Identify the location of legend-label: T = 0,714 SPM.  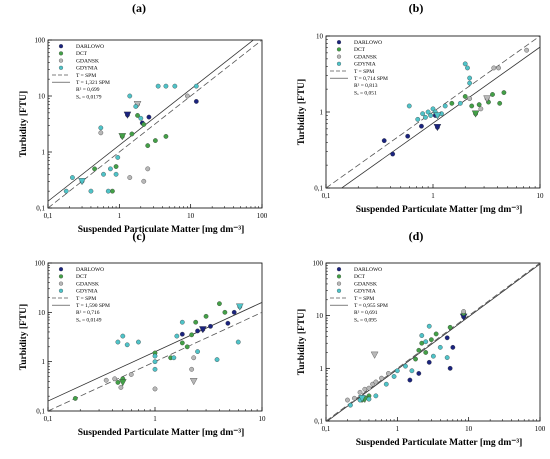
(371, 79).